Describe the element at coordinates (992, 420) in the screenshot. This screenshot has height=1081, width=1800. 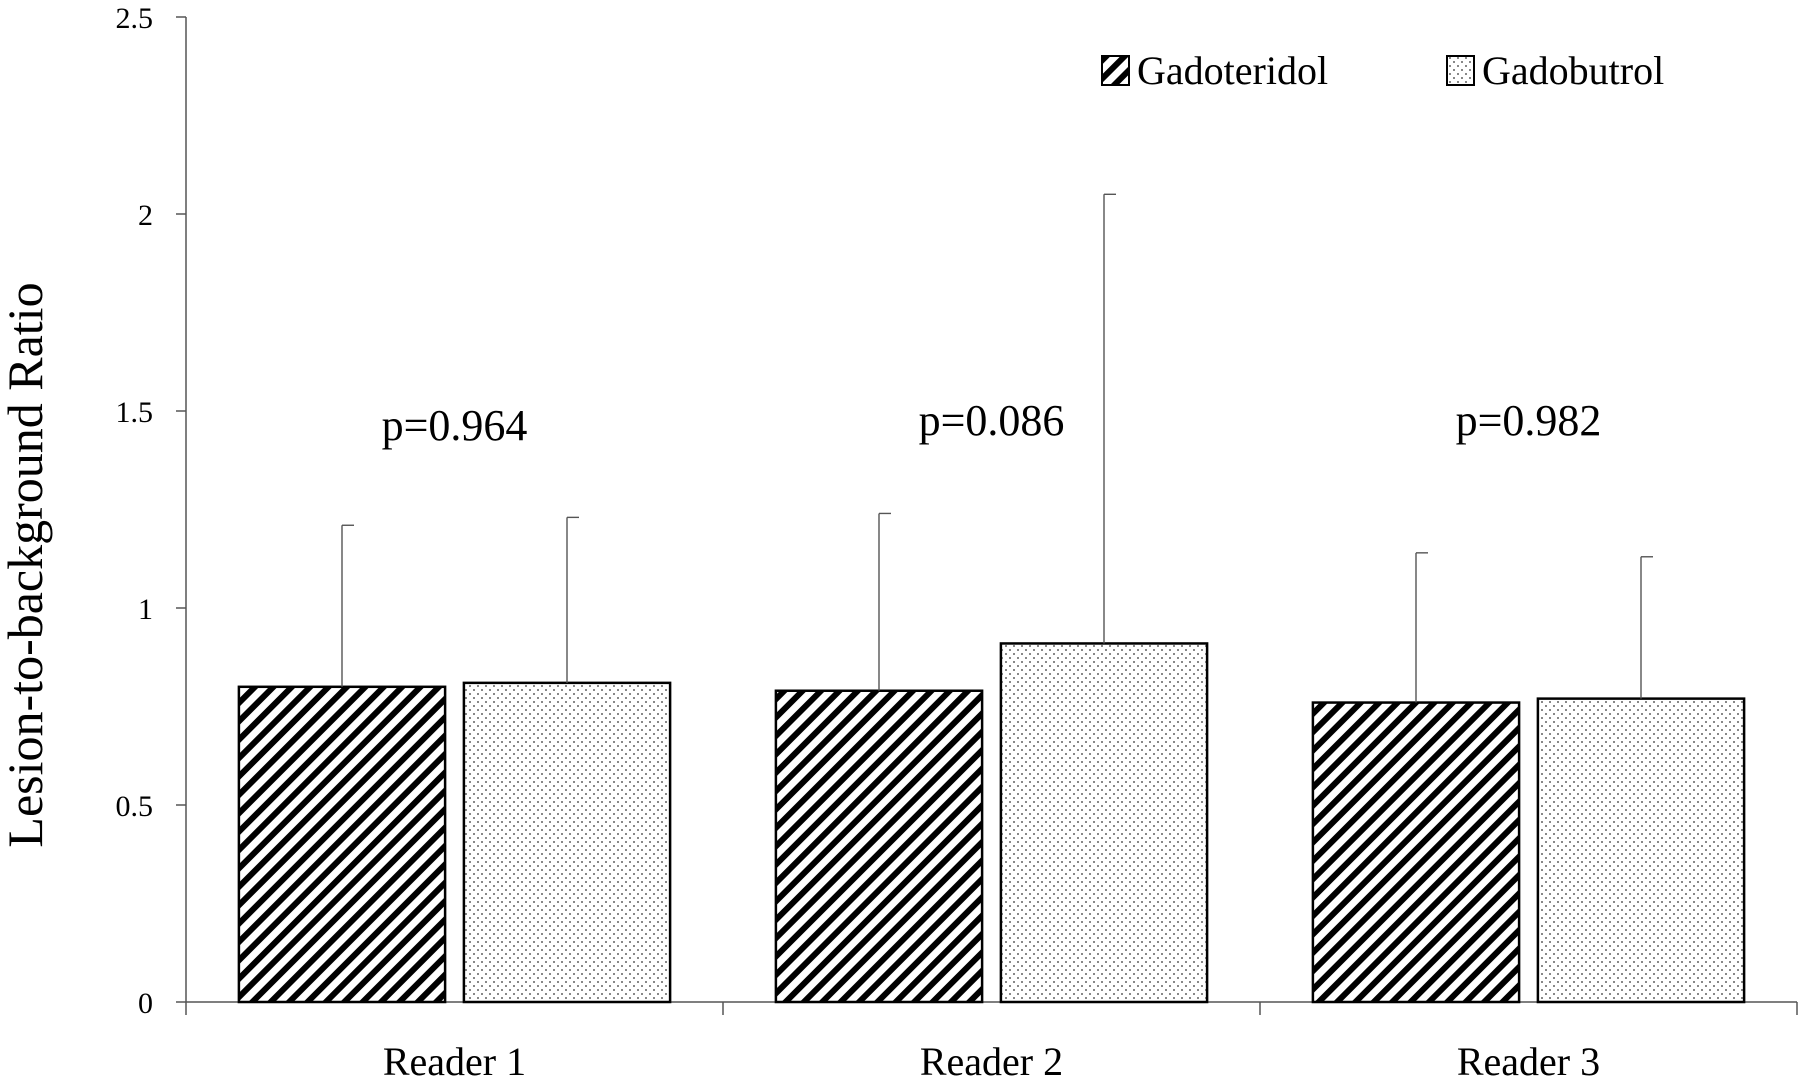
I see `p-value-label: p=0.086` at that location.